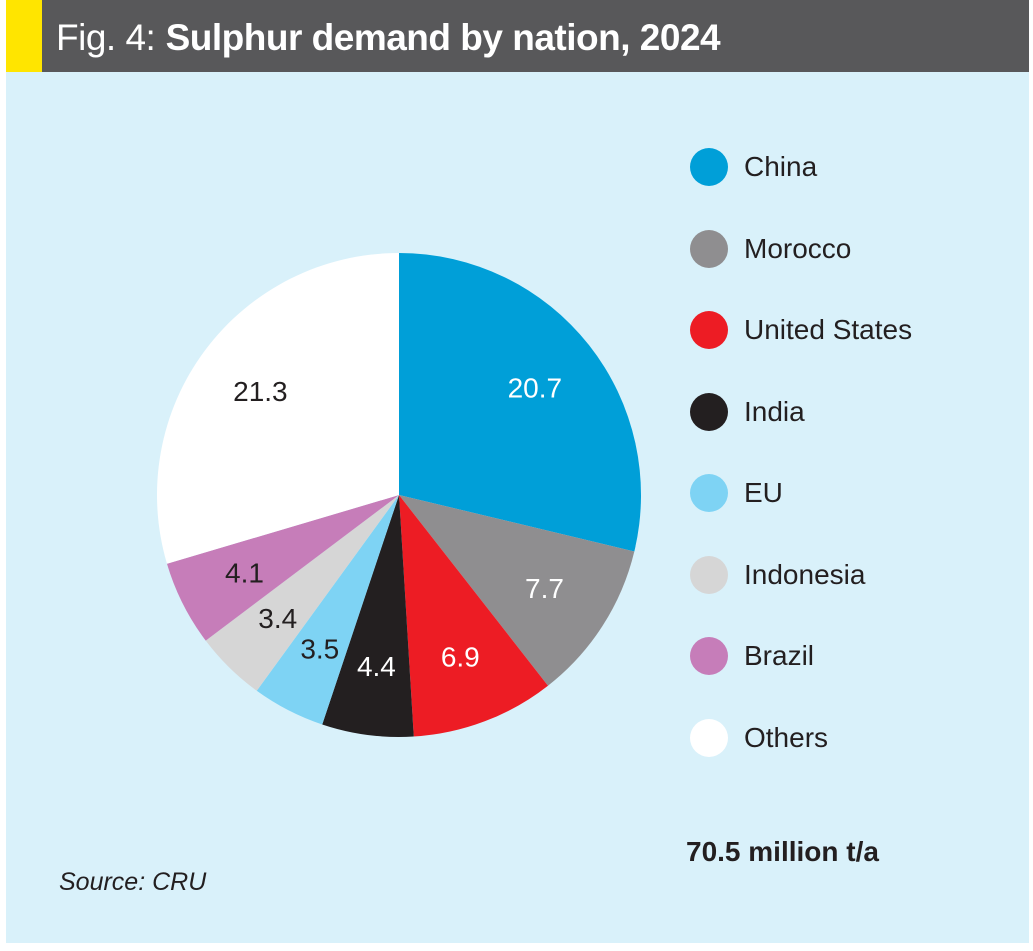 This screenshot has height=951, width=1033. I want to click on legend-label: Others, so click(786, 737).